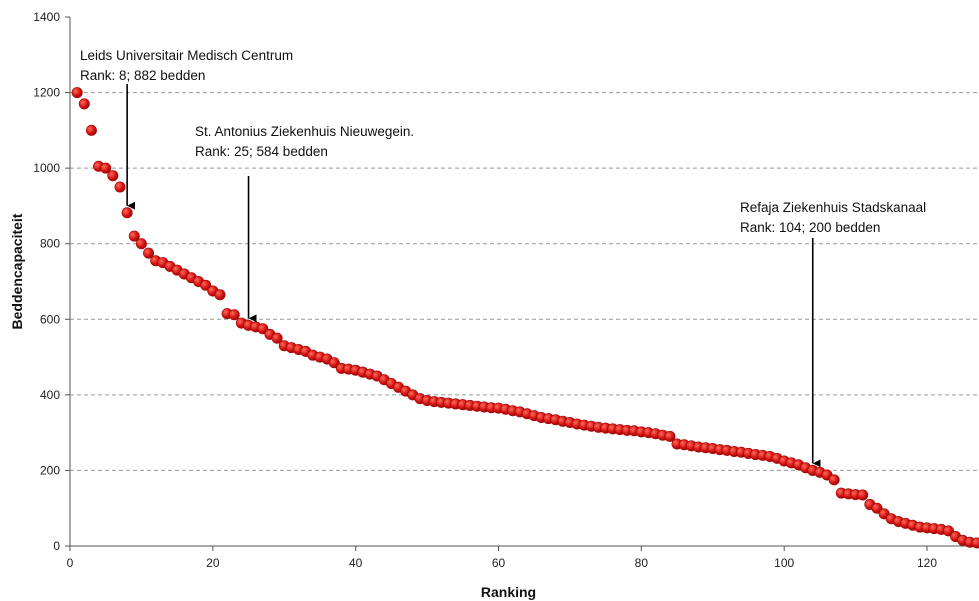  What do you see at coordinates (50, 319) in the screenshot?
I see `y-tick-label: 600` at bounding box center [50, 319].